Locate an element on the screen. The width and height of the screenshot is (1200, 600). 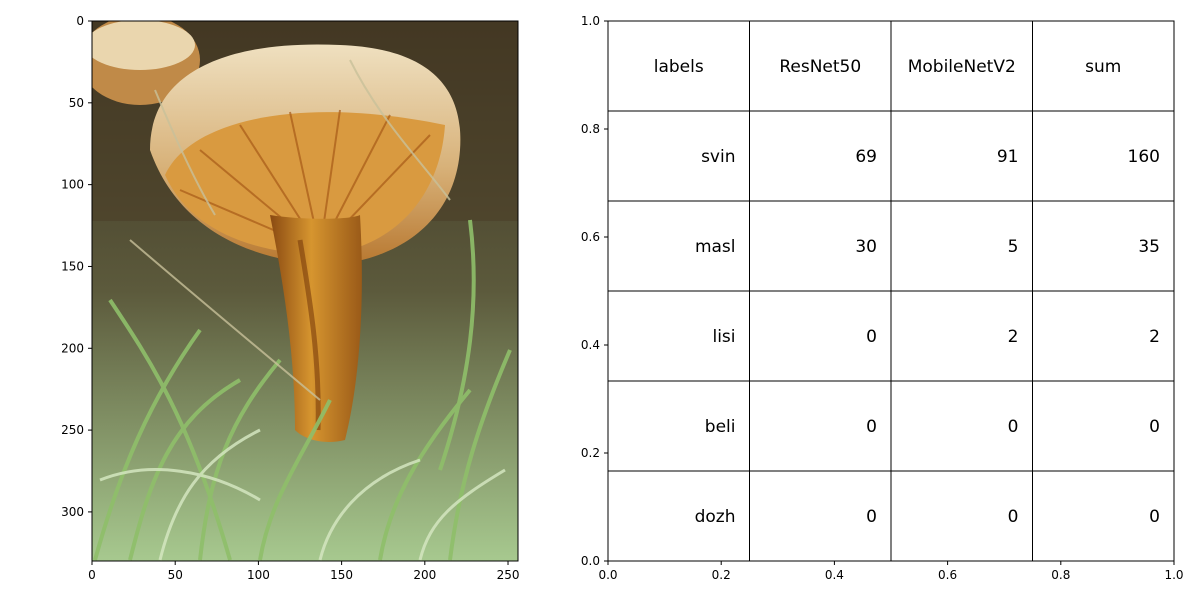
right-y-tick-label: 0.8 is located at coordinates (590, 129).